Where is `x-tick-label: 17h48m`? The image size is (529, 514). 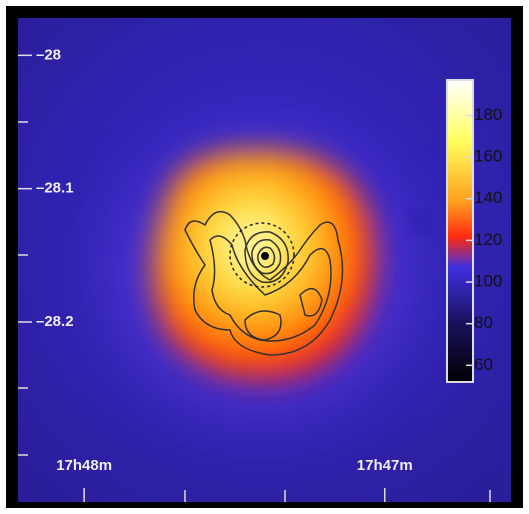 x-tick-label: 17h48m is located at coordinates (84, 465).